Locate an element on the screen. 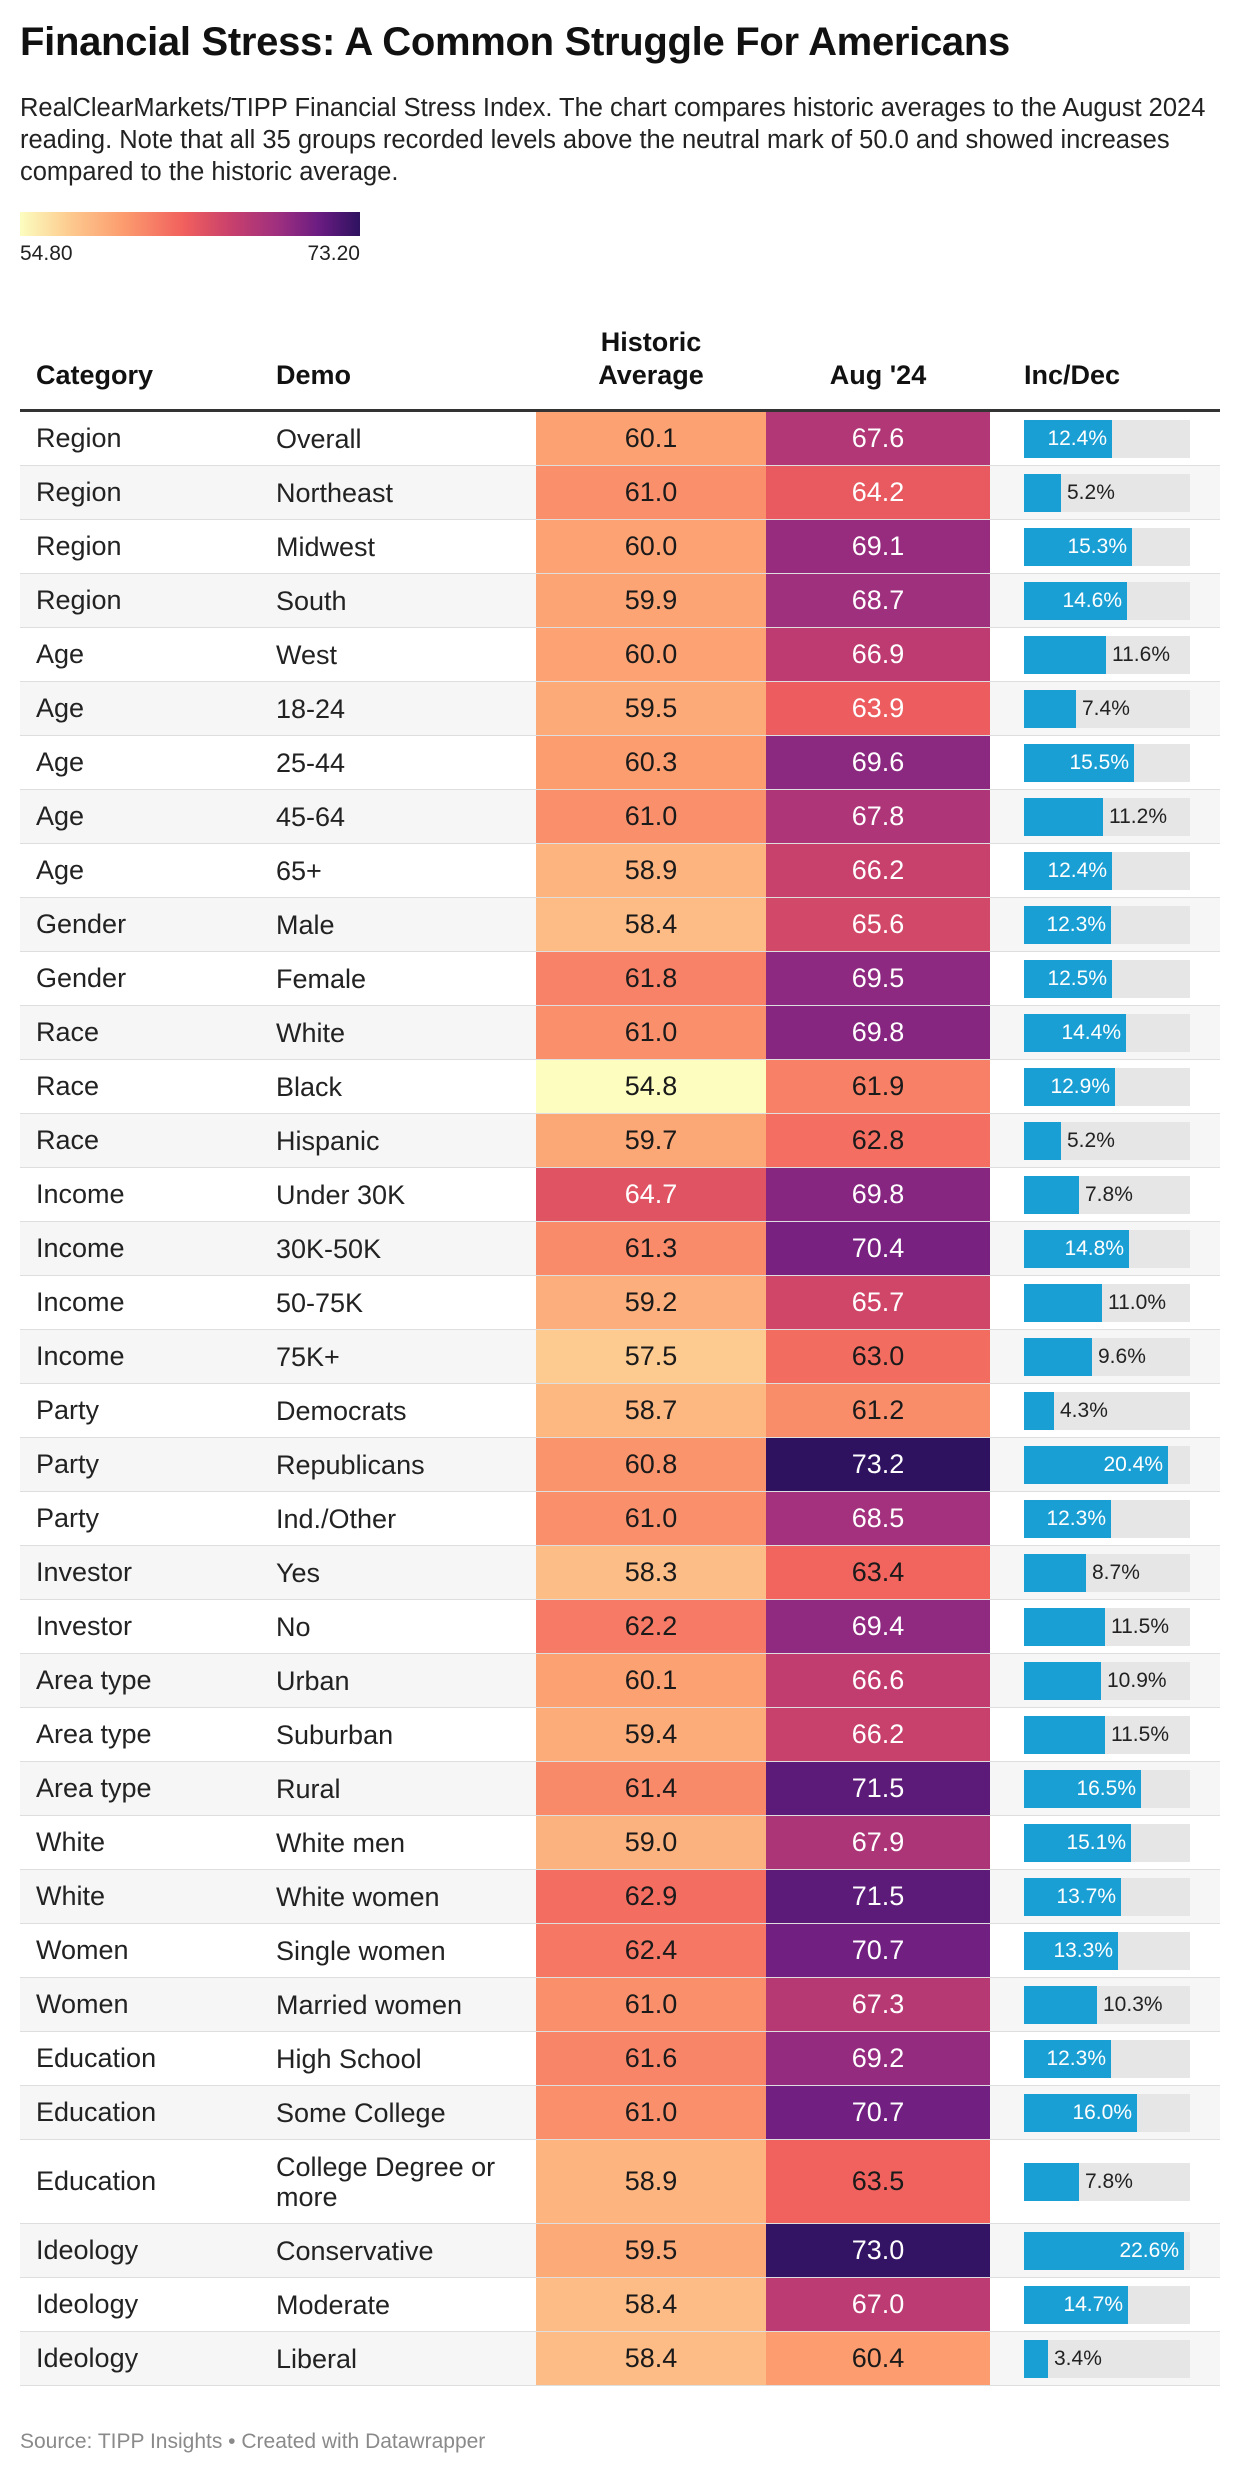 This screenshot has height=2476, width=1240. inc-dec-label: 4.3% is located at coordinates (1084, 1410).